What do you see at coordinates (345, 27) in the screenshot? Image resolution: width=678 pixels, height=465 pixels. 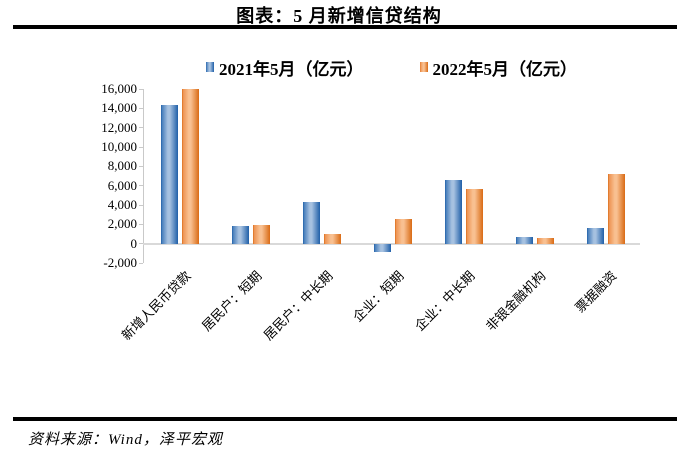 I see `top-divider` at bounding box center [345, 27].